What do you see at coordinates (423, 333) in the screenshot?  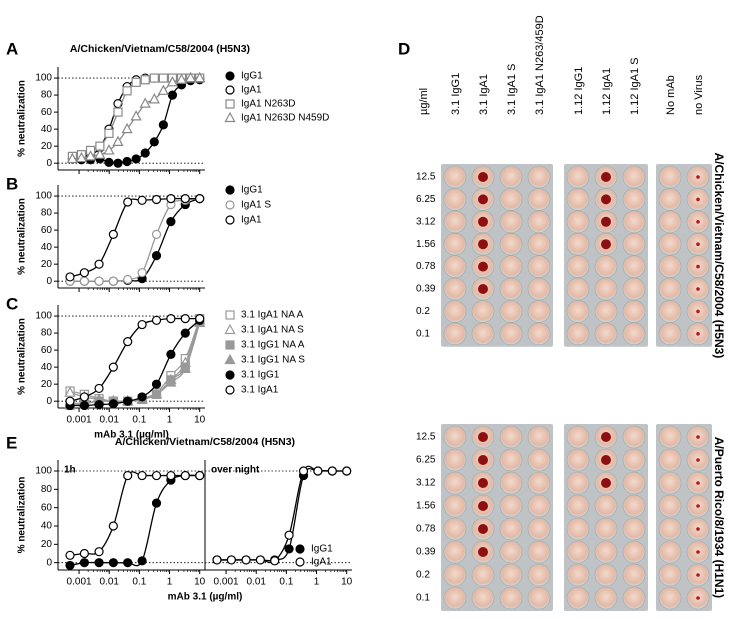 I see `row-label: 0.1` at bounding box center [423, 333].